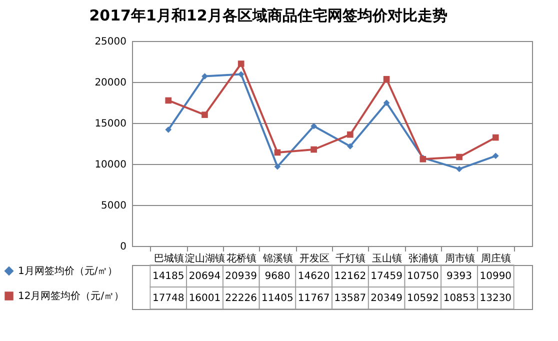  What do you see at coordinates (351, 258) in the screenshot?
I see `x-tick-label: 千灯镇` at bounding box center [351, 258].